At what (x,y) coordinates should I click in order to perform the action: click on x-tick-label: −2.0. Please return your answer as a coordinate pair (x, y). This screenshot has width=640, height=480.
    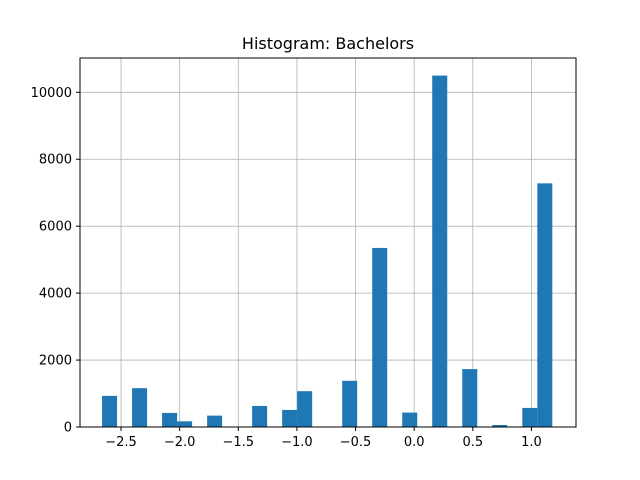
    Looking at the image, I should click on (180, 442).